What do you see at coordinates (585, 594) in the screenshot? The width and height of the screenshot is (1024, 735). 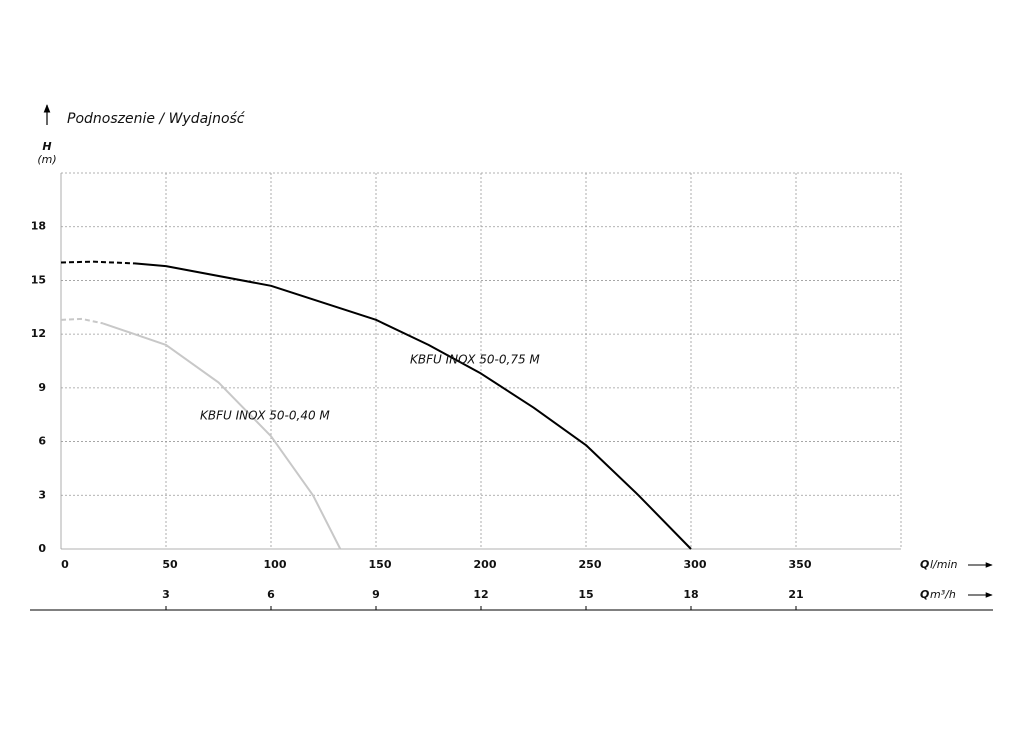 I see `x2-tick-label: 15` at bounding box center [585, 594].